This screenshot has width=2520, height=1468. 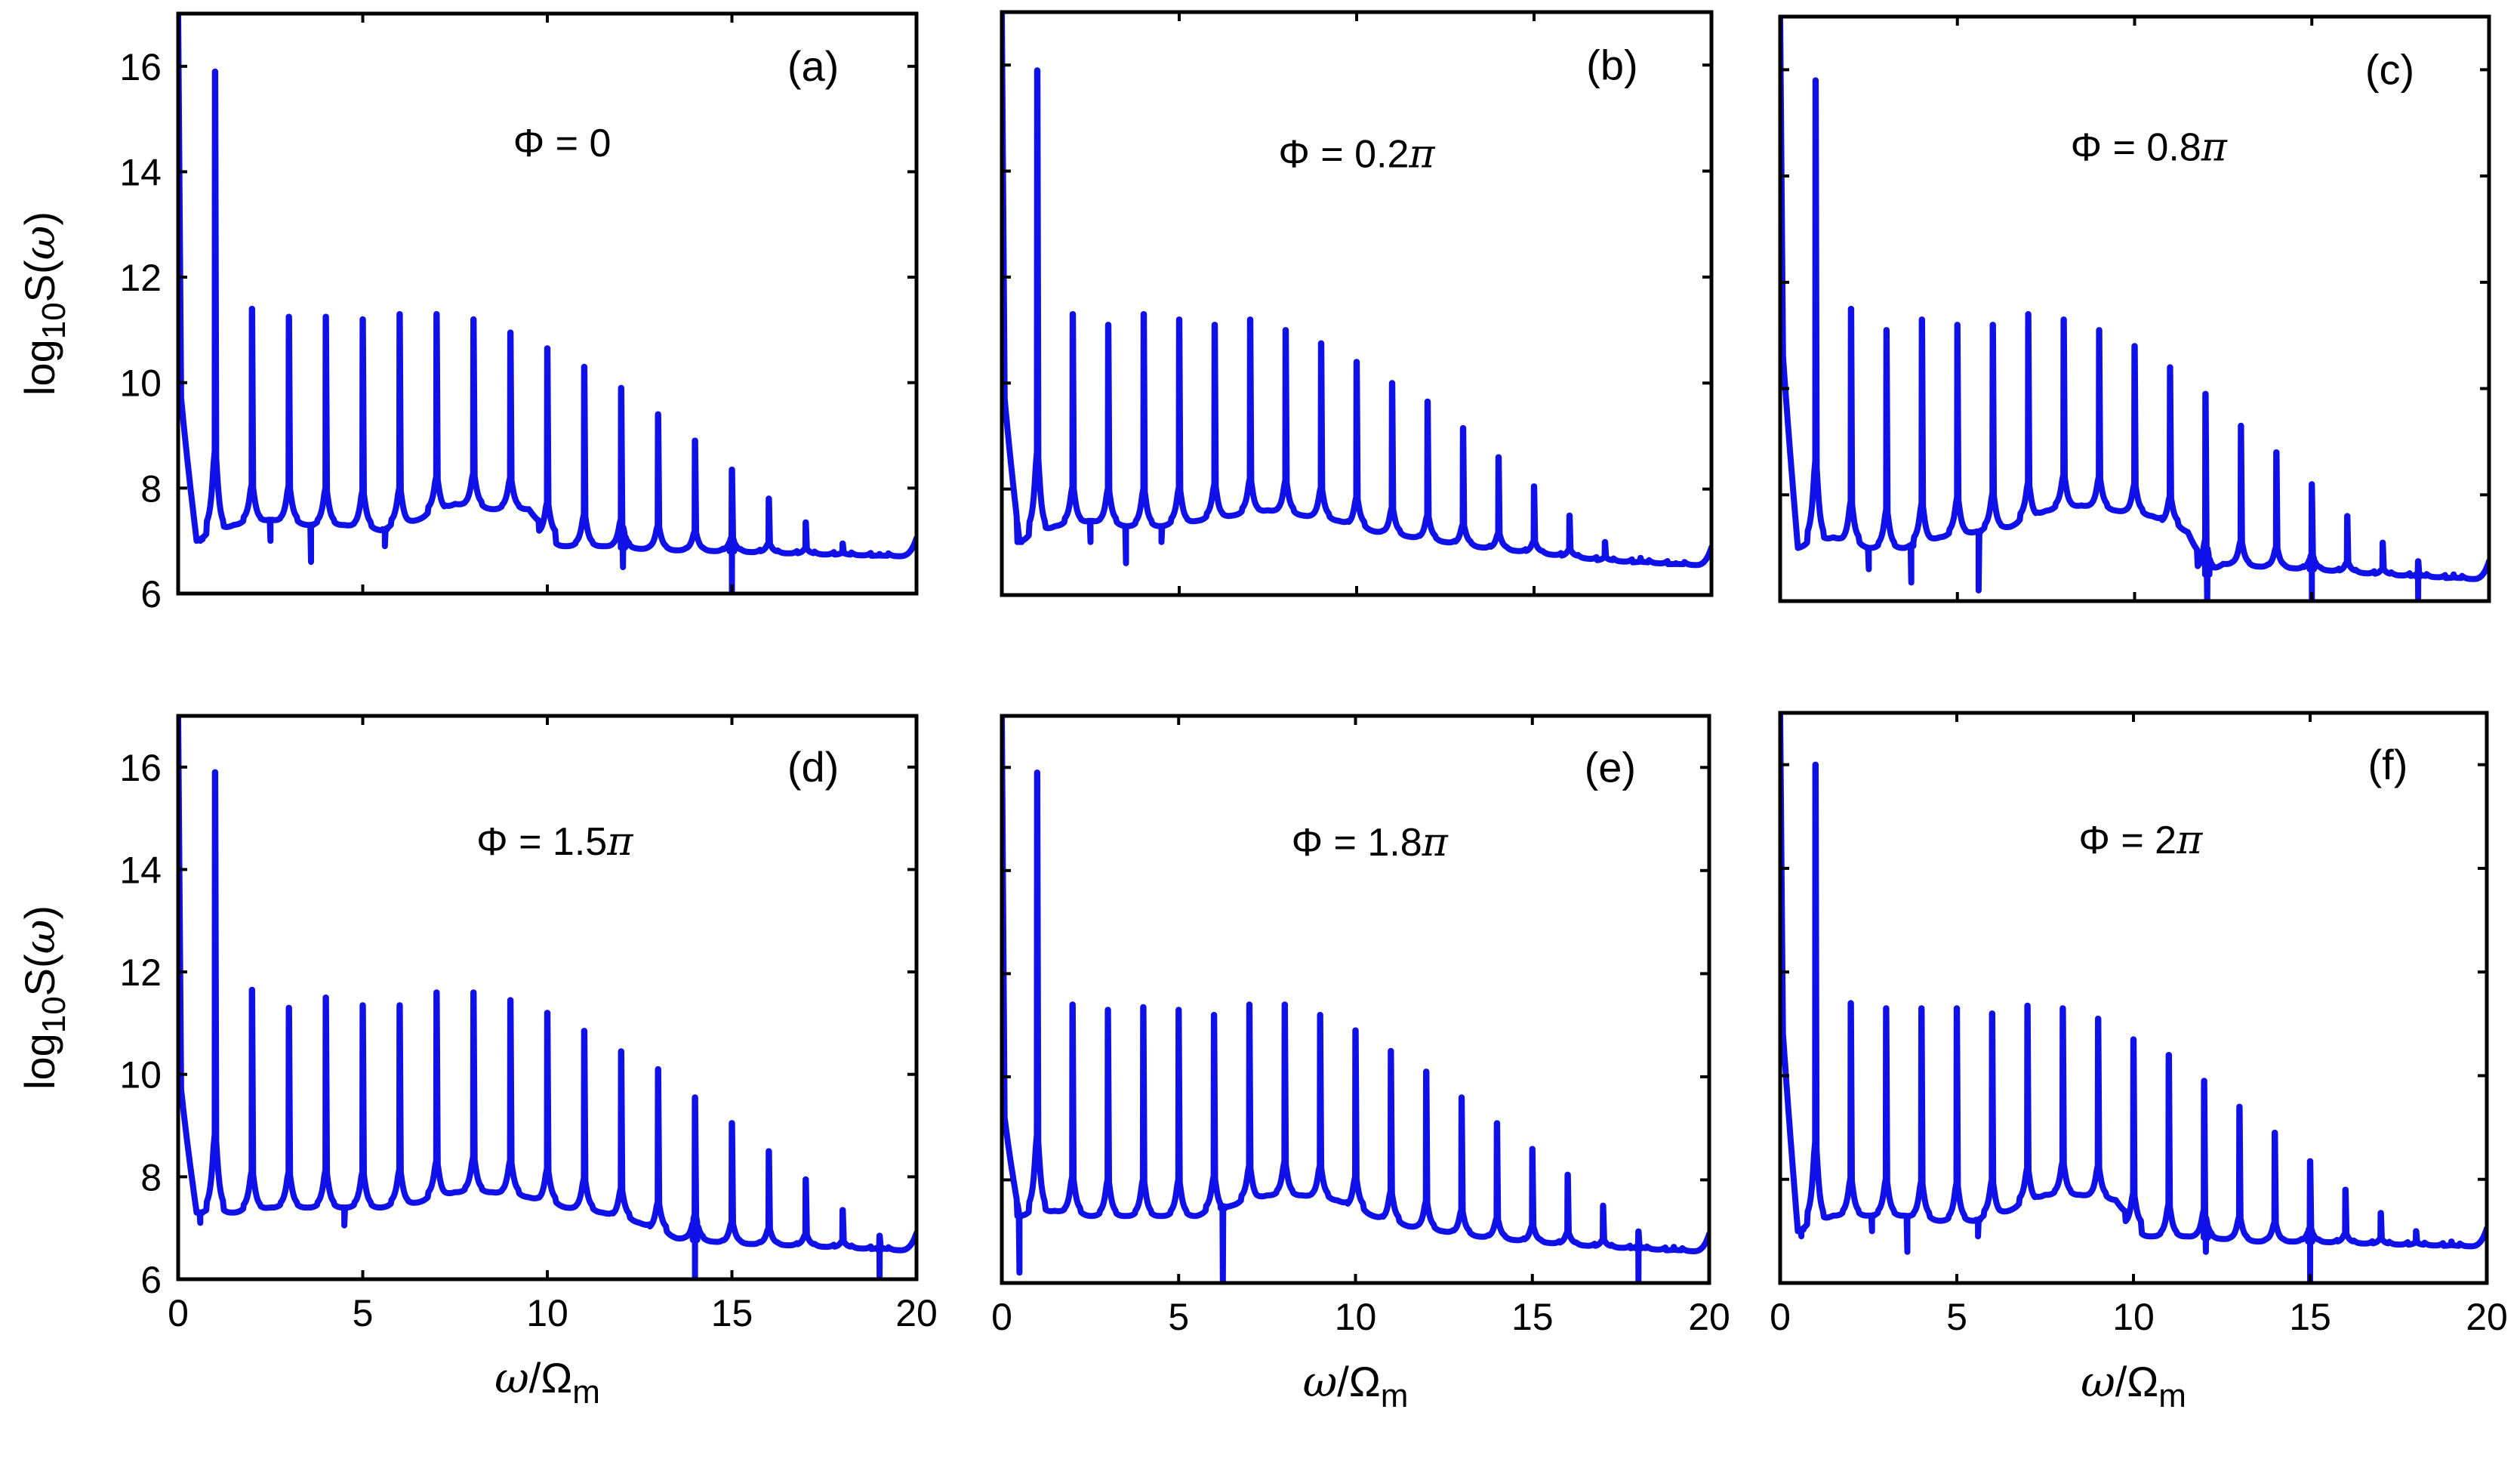 I want to click on phase-annotation: Φ = 0.2π, so click(x=1356, y=154).